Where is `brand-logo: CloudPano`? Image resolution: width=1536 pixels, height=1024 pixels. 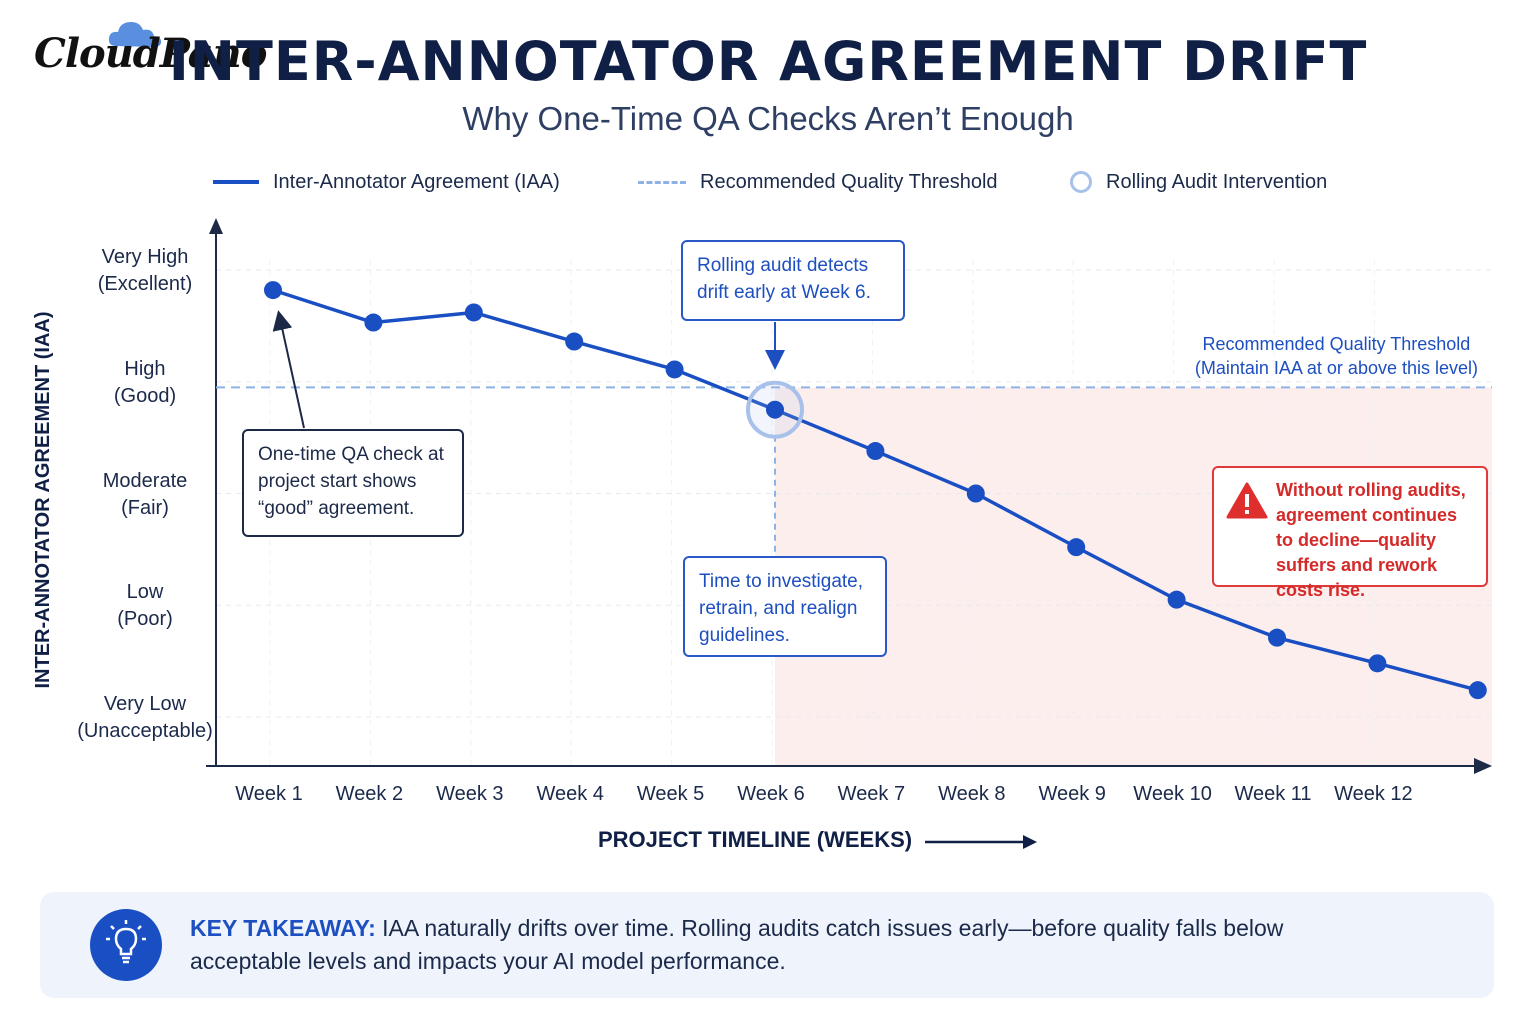
brand-logo: CloudPano is located at coordinates (150, 48).